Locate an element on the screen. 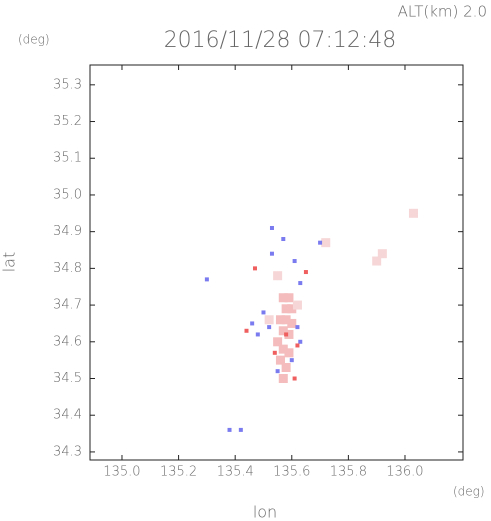 Image resolution: width=491 pixels, height=521 pixels. altitude-label: ALT(km) 2.0 is located at coordinates (442, 12).